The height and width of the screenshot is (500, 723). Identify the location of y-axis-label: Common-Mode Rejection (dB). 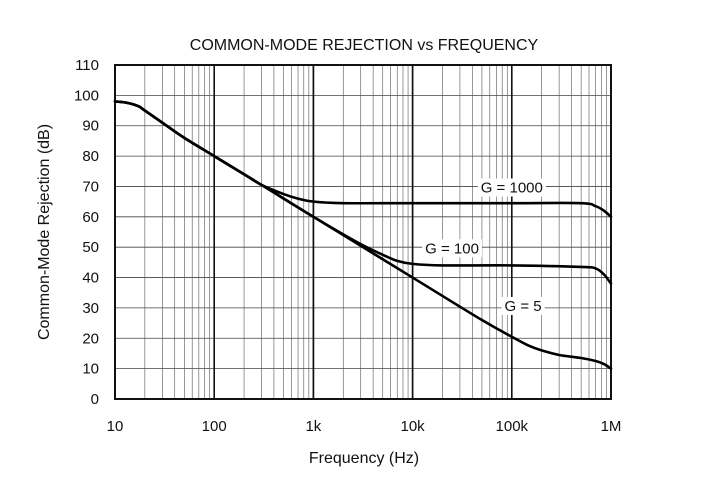
(44, 232).